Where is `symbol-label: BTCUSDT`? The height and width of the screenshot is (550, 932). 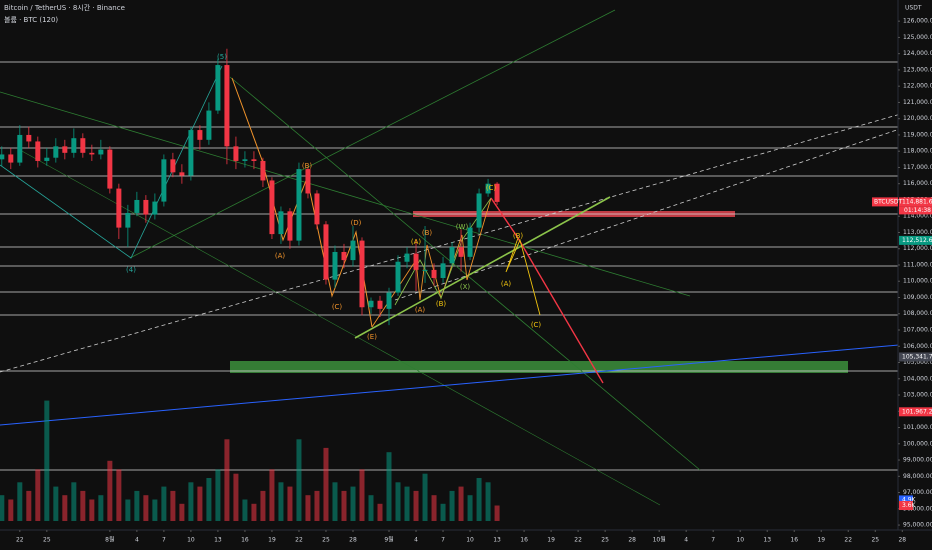 symbol-label: BTCUSDT is located at coordinates (888, 201).